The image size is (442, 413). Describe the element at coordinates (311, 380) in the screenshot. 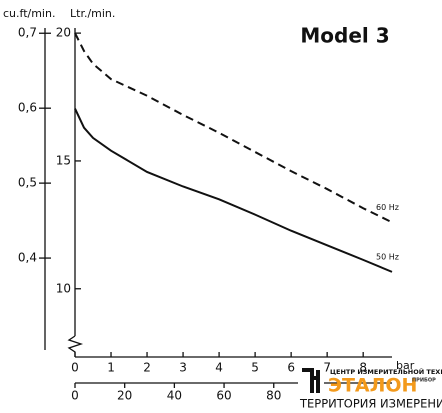

I see `logo-mark` at that location.